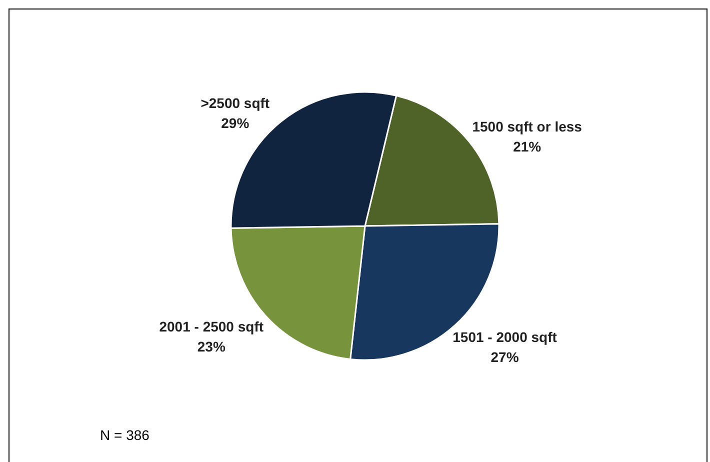  I want to click on slice-label: 2001 - 2500 sqft, so click(211, 326).